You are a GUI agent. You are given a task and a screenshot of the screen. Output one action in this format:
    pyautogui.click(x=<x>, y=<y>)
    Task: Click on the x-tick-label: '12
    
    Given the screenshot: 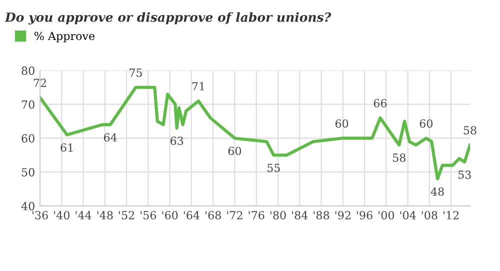 What is the action you would take?
    pyautogui.click(x=451, y=215)
    